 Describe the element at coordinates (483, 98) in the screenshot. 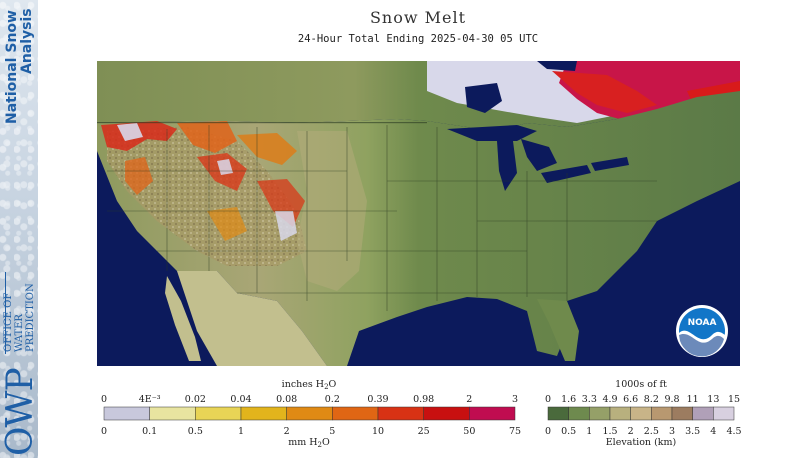

I see `james-bay` at that location.